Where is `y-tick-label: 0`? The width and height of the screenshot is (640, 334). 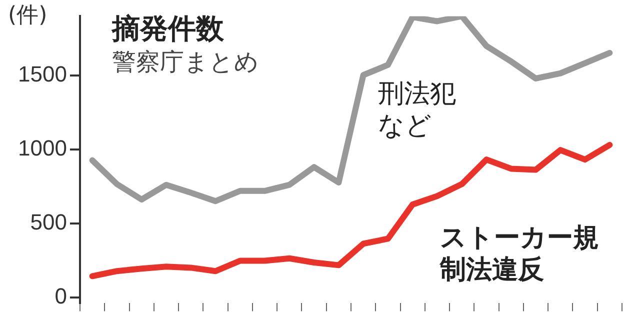
y-tick-label: 0 is located at coordinates (60, 295).